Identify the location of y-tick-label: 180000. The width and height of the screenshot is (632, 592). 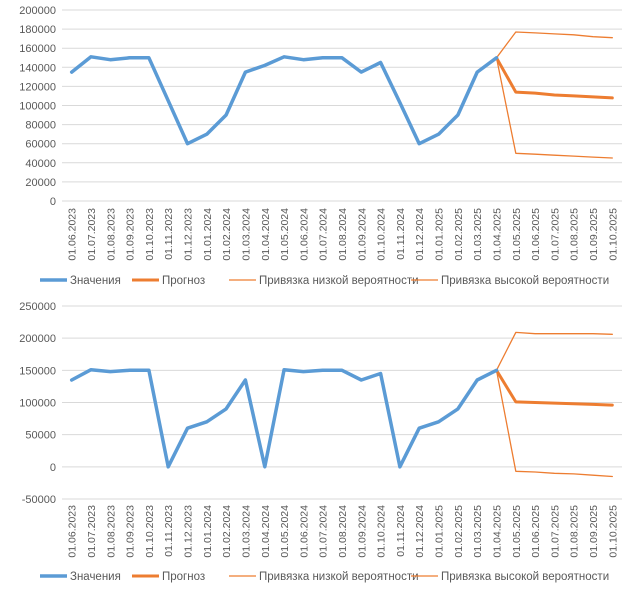
(37, 30).